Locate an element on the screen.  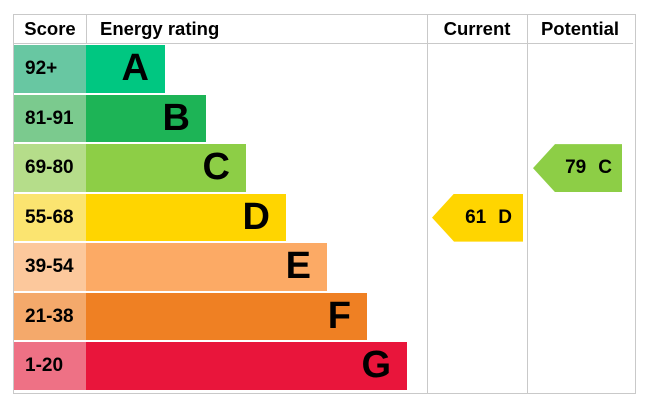
score-range-d: 55-68 is located at coordinates (50, 217).